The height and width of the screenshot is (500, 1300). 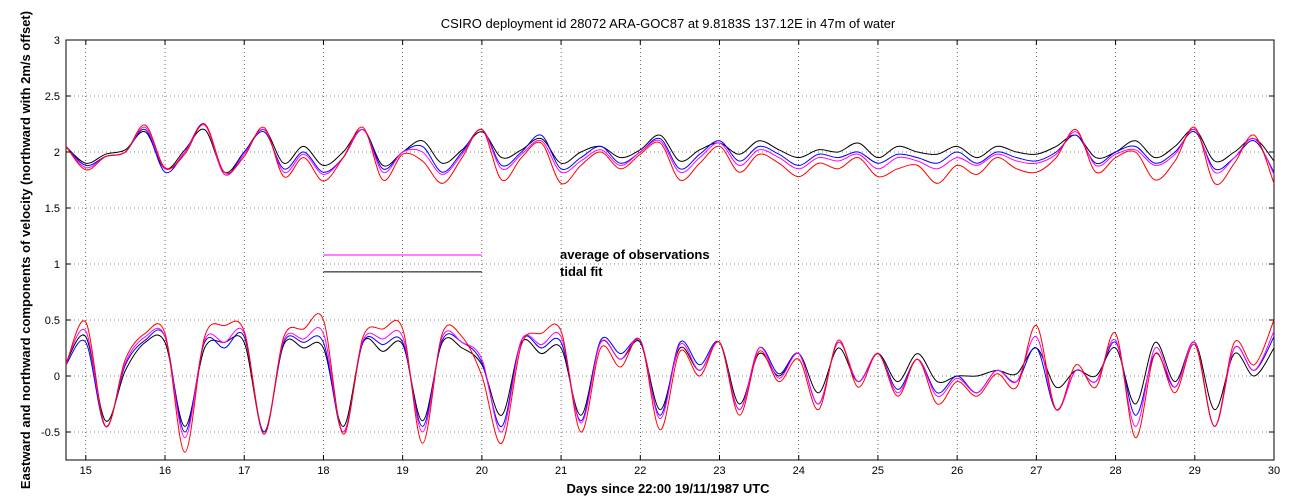 I want to click on y-tick-label: 3, so click(x=57, y=41).